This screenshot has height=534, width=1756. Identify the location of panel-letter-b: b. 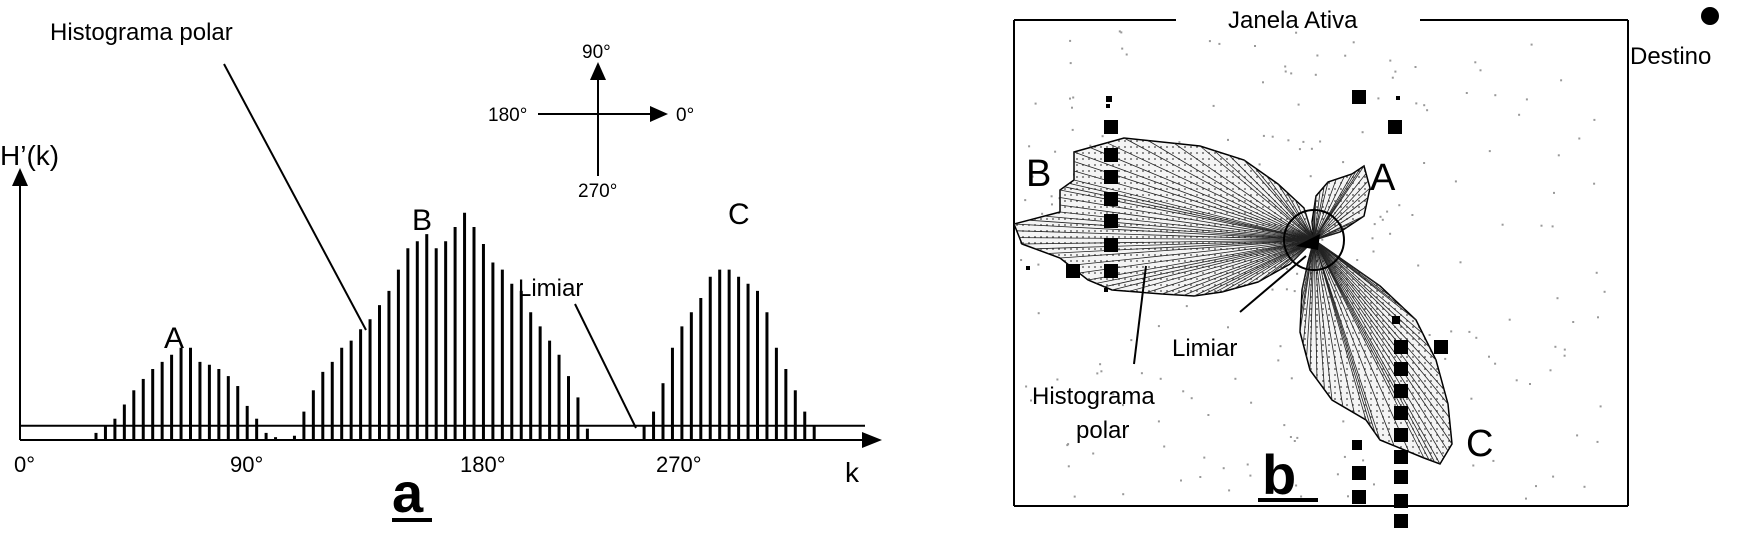
(1279, 474).